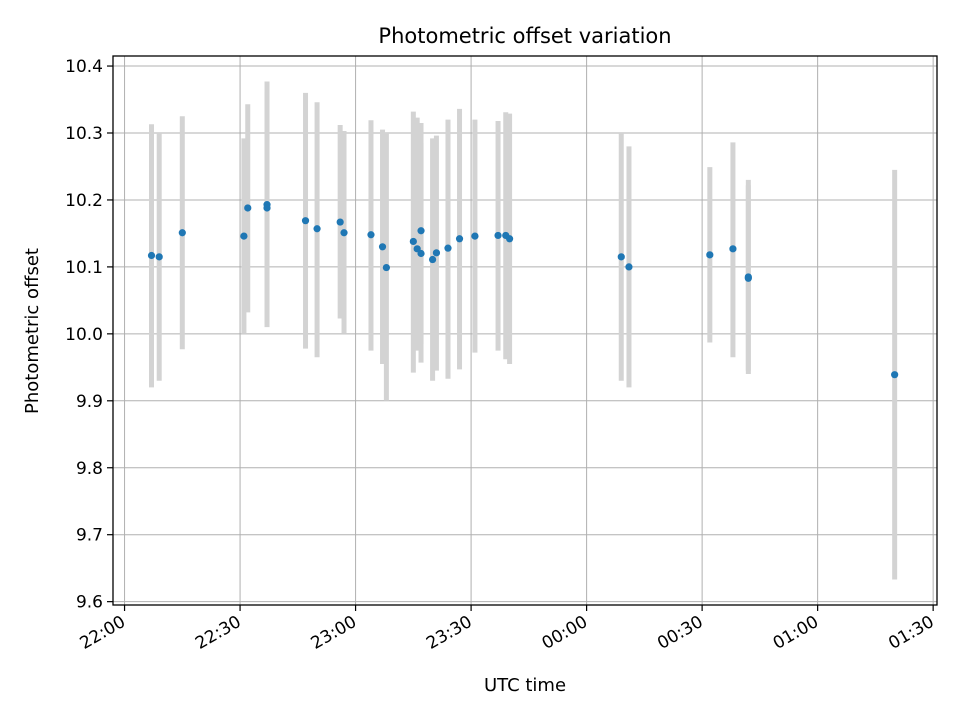 This screenshot has height=720, width=960. Describe the element at coordinates (84, 335) in the screenshot. I see `y-tick-label: 10.0` at that location.